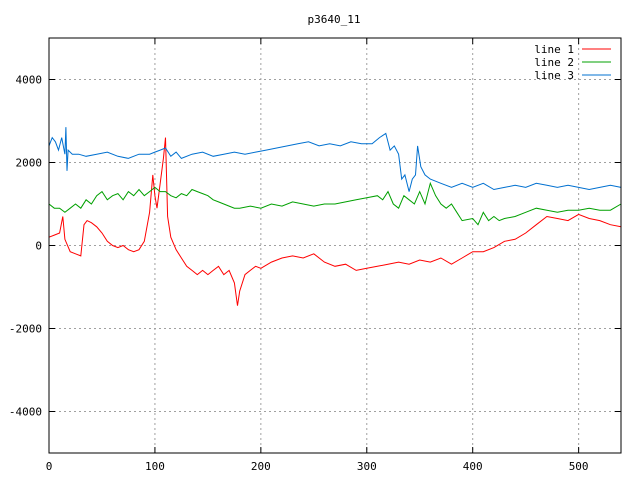 The image size is (640, 480). What do you see at coordinates (554, 49) in the screenshot?
I see `legend-label-line-1: line 1` at bounding box center [554, 49].